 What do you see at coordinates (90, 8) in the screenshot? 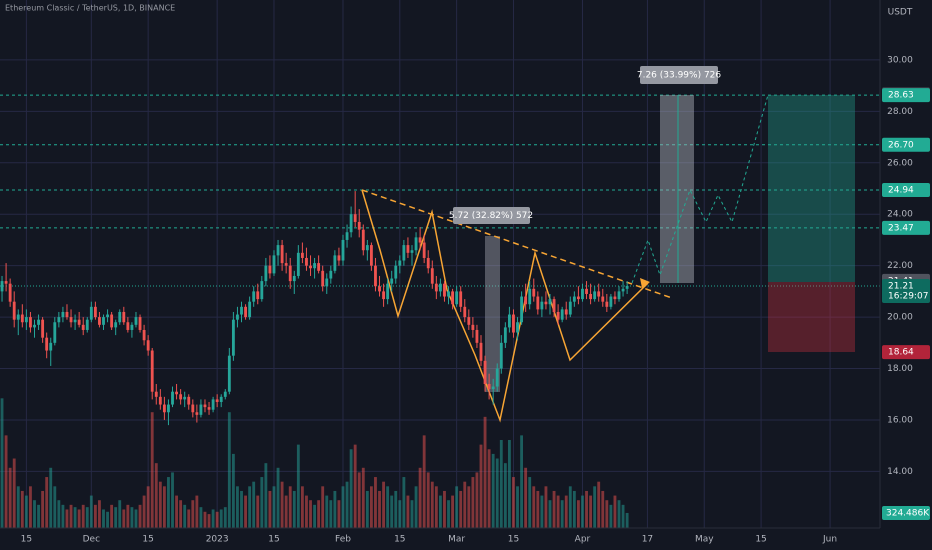
I see `chart-title: Ethereum Classic / TetherUS, 1D, BINANCE` at bounding box center [90, 8].